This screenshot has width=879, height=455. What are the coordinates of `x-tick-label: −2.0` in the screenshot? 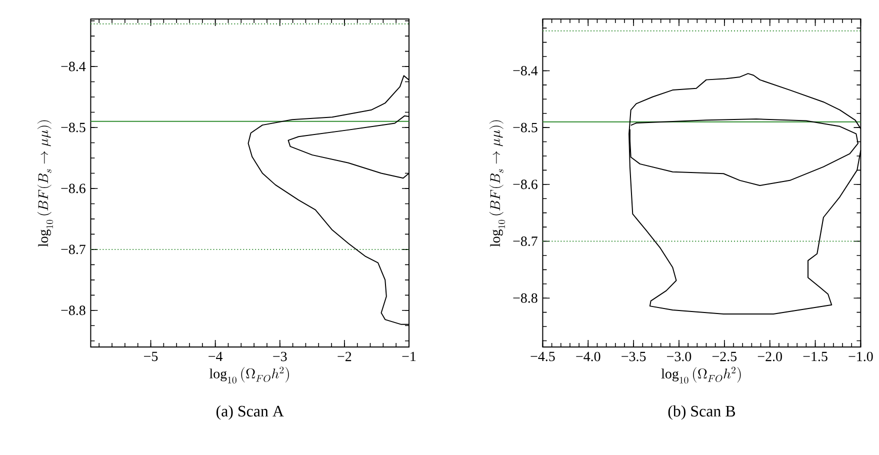 It's located at (770, 357).